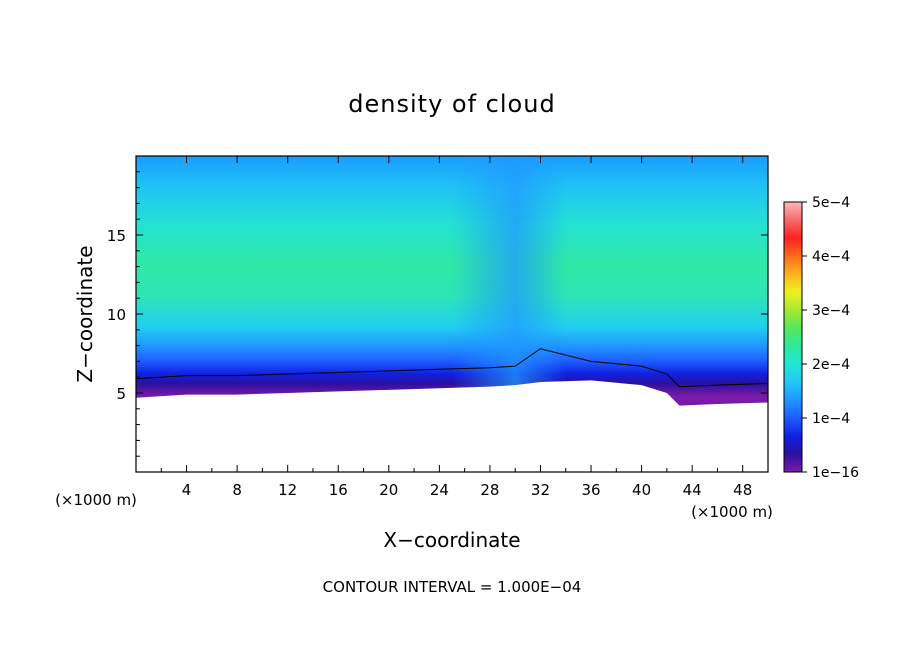  I want to click on y-tick-label: 10, so click(116, 315).